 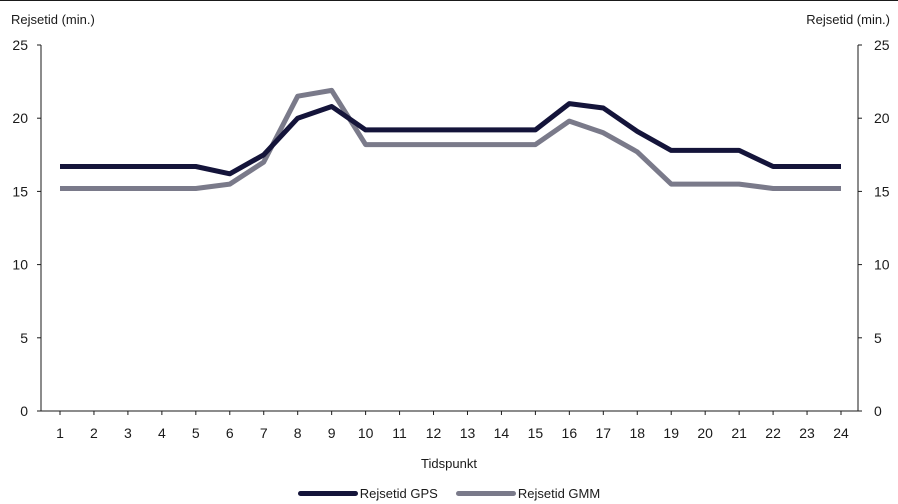 I want to click on x-tick-label: 8, so click(x=298, y=433).